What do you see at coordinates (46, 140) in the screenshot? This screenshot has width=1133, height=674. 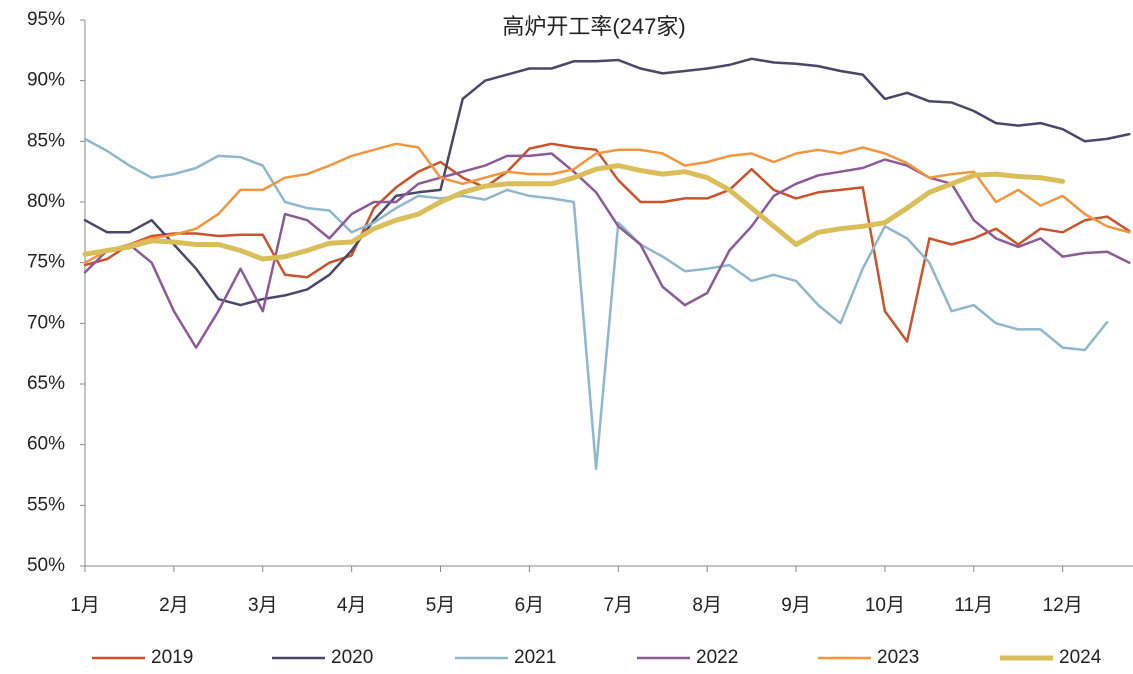 I see `y-tick-label: 85%` at bounding box center [46, 140].